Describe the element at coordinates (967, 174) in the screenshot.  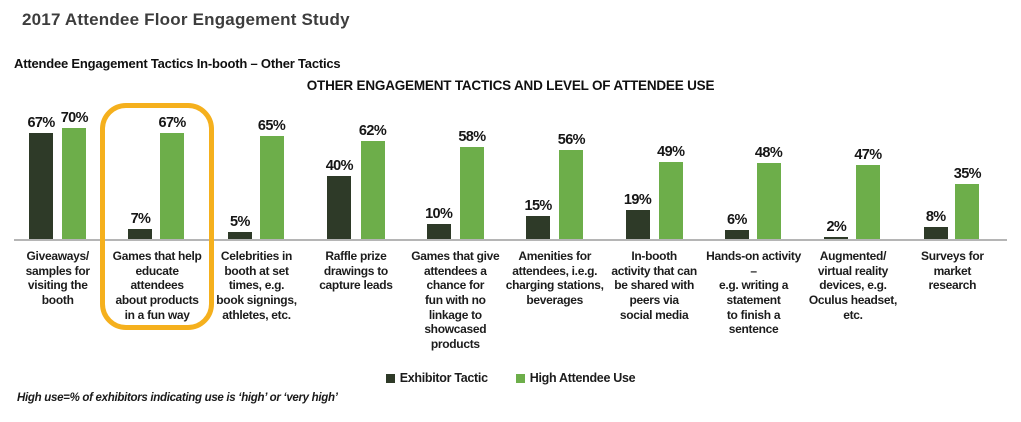
I see `bar-value-label: 35%` at that location.